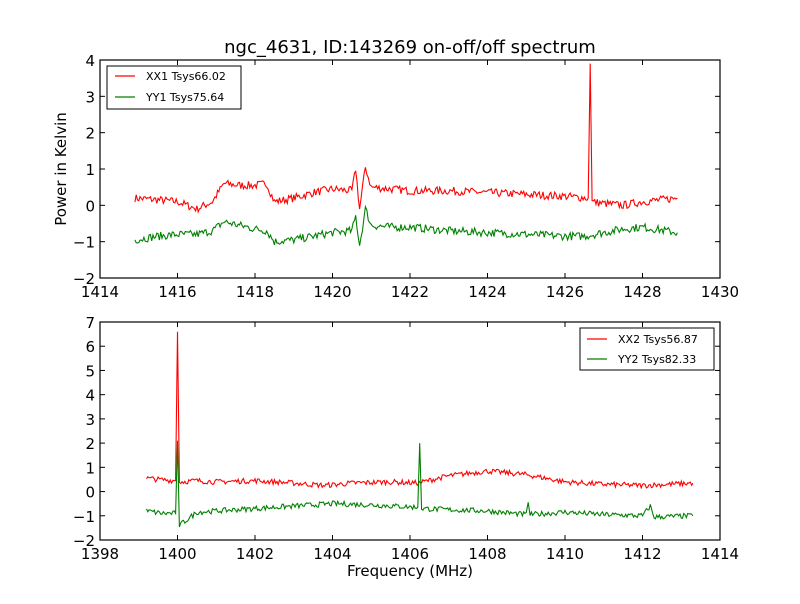  I want to click on x-tick-label: 1418, so click(255, 292).